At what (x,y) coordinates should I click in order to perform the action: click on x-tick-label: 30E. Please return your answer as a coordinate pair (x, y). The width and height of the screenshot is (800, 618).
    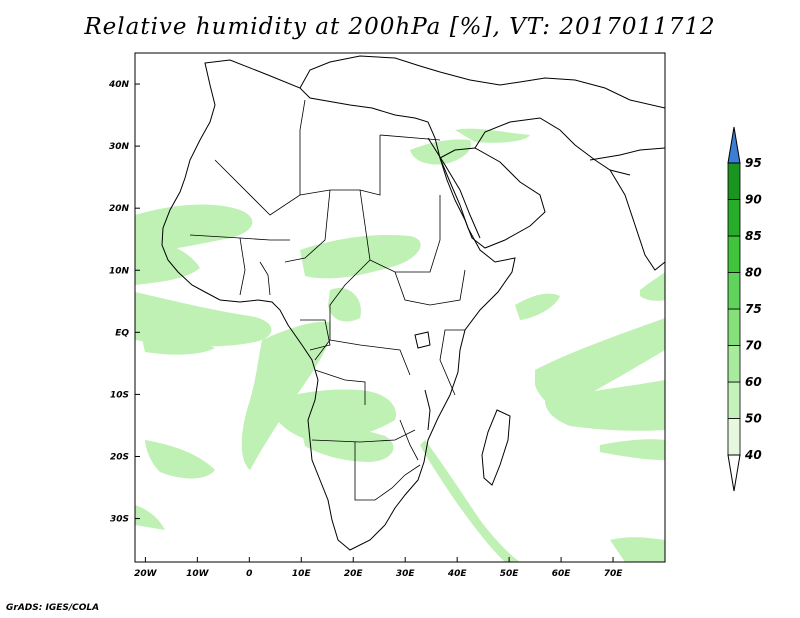
    Looking at the image, I should click on (406, 574).